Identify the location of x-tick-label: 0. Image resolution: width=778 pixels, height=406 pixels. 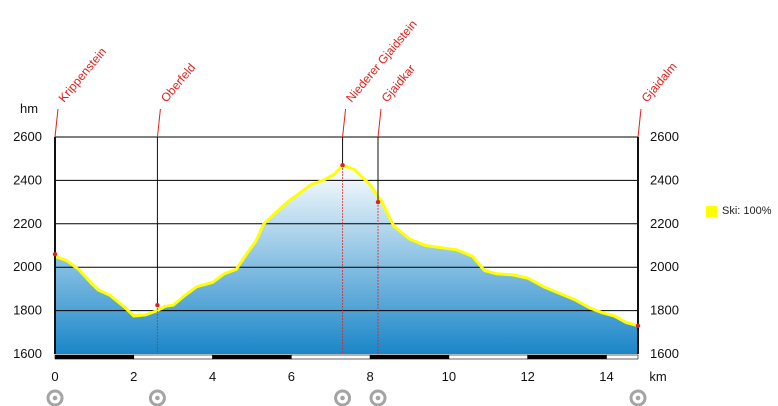
(54, 376).